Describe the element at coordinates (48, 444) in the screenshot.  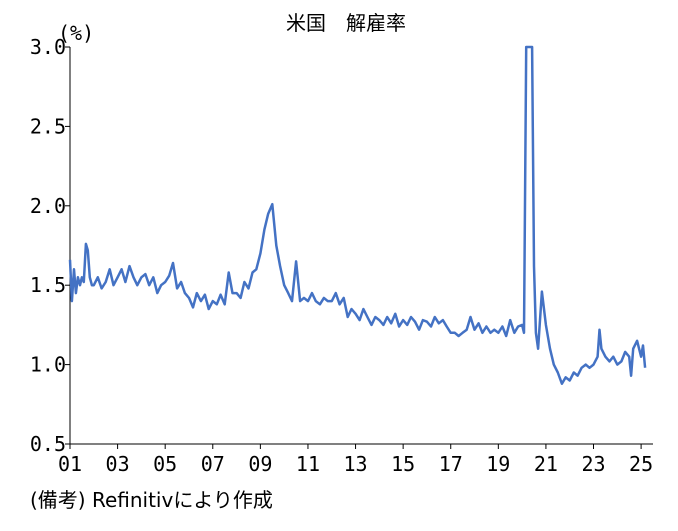
I see `y-tick-label: 0.5` at that location.